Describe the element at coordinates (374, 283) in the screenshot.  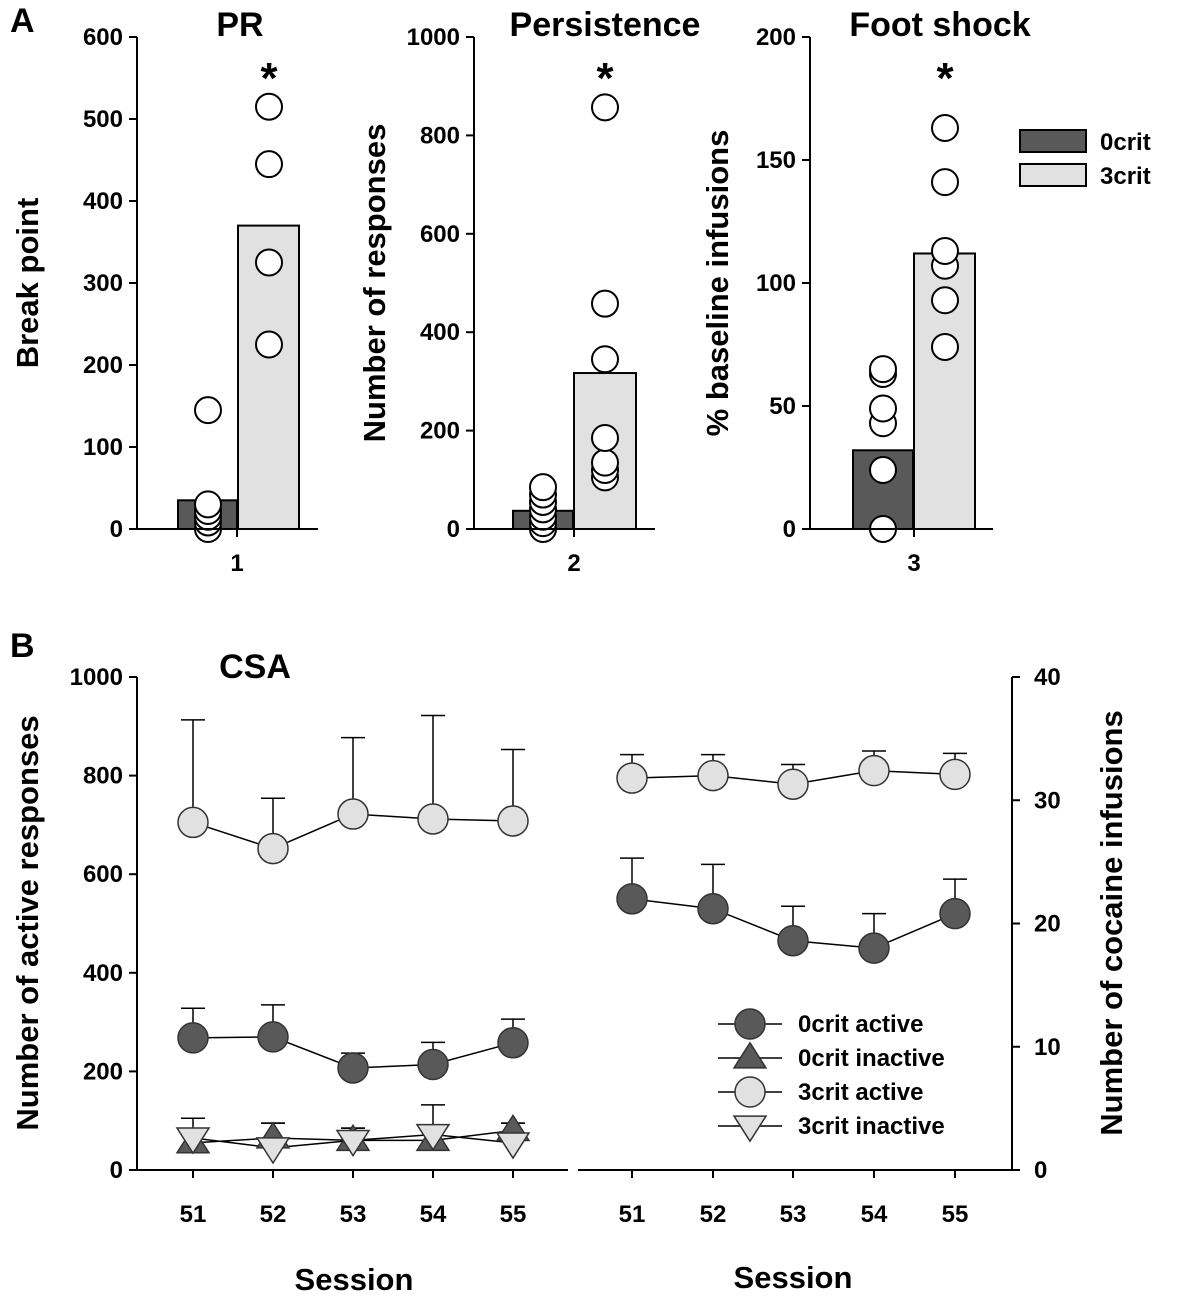
I see `y-axis-label: Number of responses` at that location.